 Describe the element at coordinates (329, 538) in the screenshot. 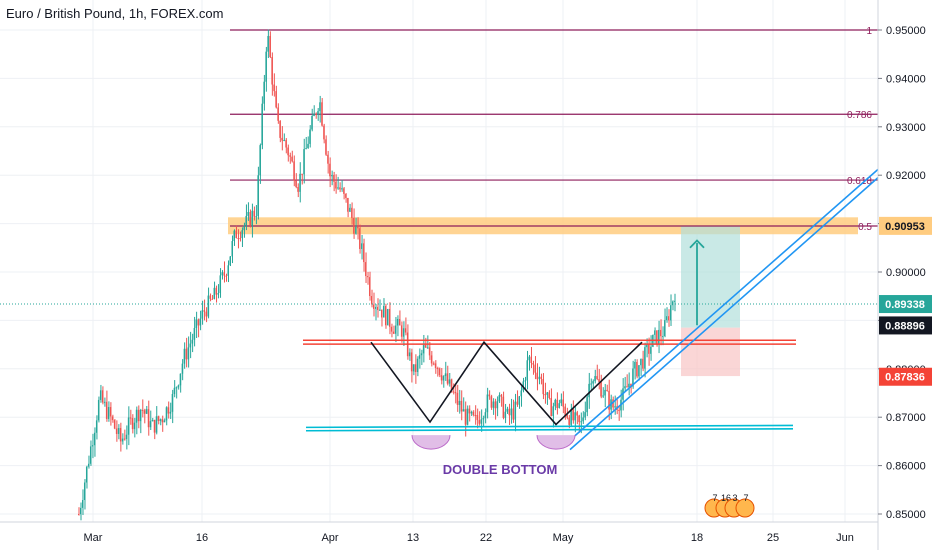

I see `x-tick-label: Apr` at that location.